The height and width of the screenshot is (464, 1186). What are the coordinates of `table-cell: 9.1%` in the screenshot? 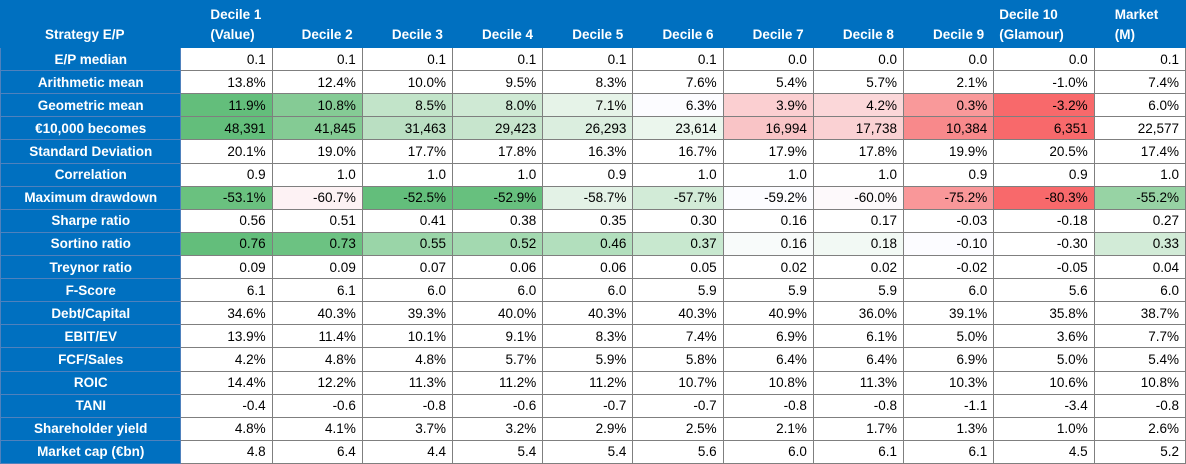 It's located at (498, 336).